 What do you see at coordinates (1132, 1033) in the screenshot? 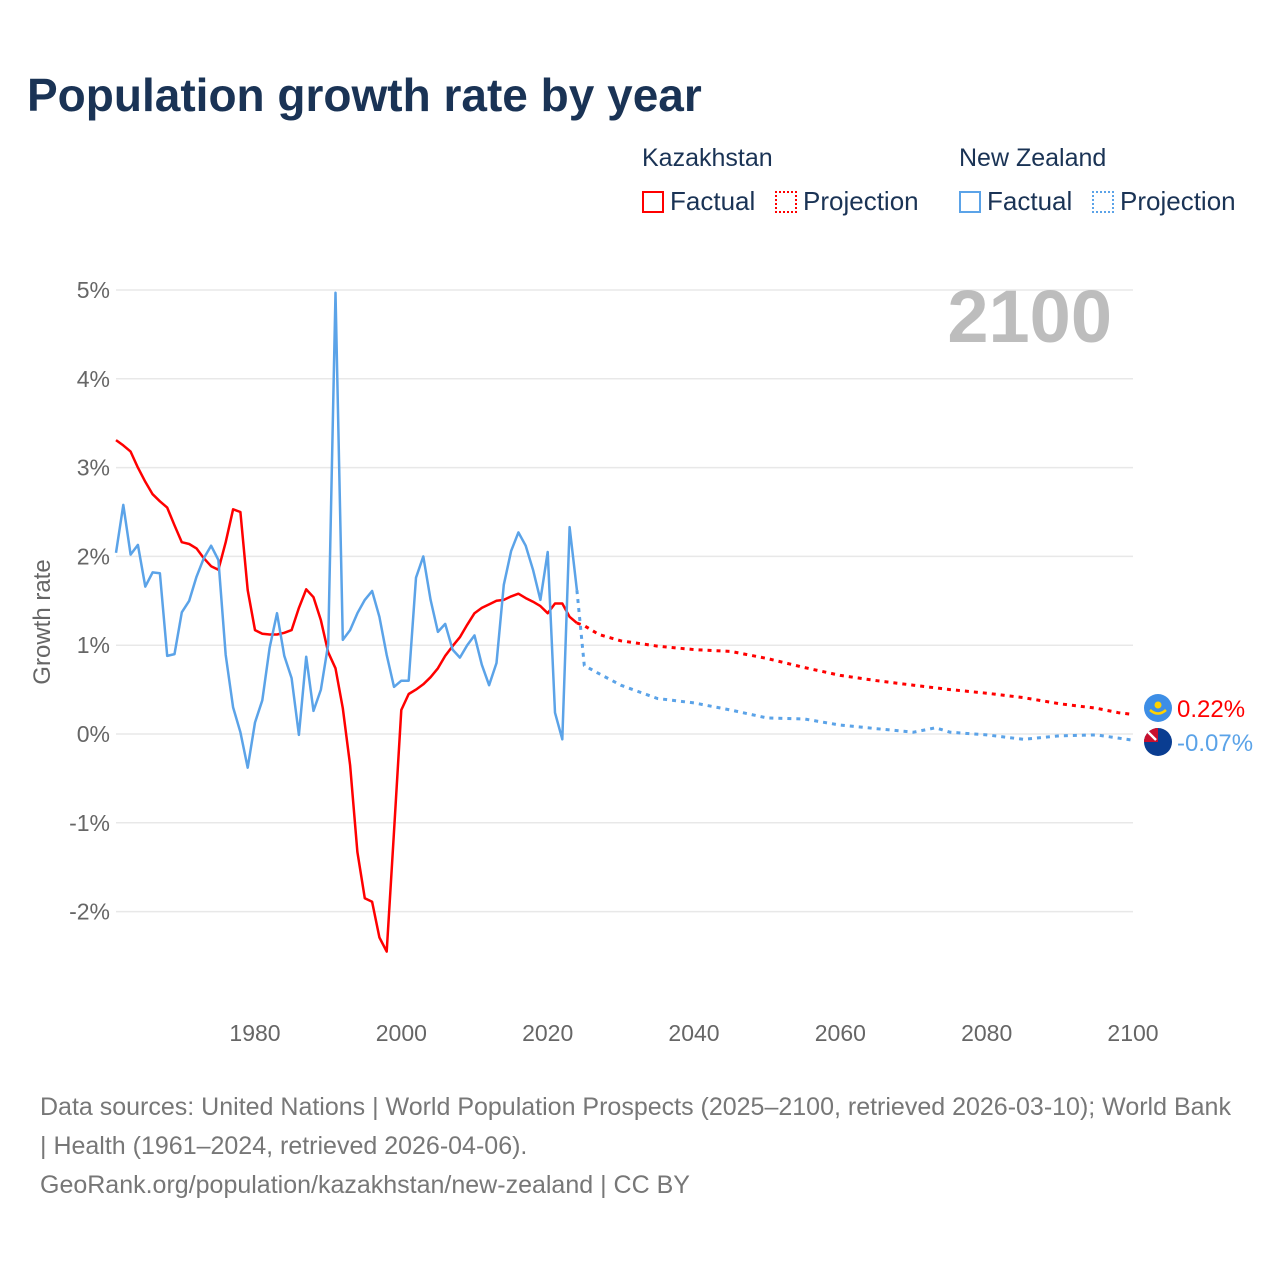
I see `x-tick-label: 2100` at bounding box center [1132, 1033].